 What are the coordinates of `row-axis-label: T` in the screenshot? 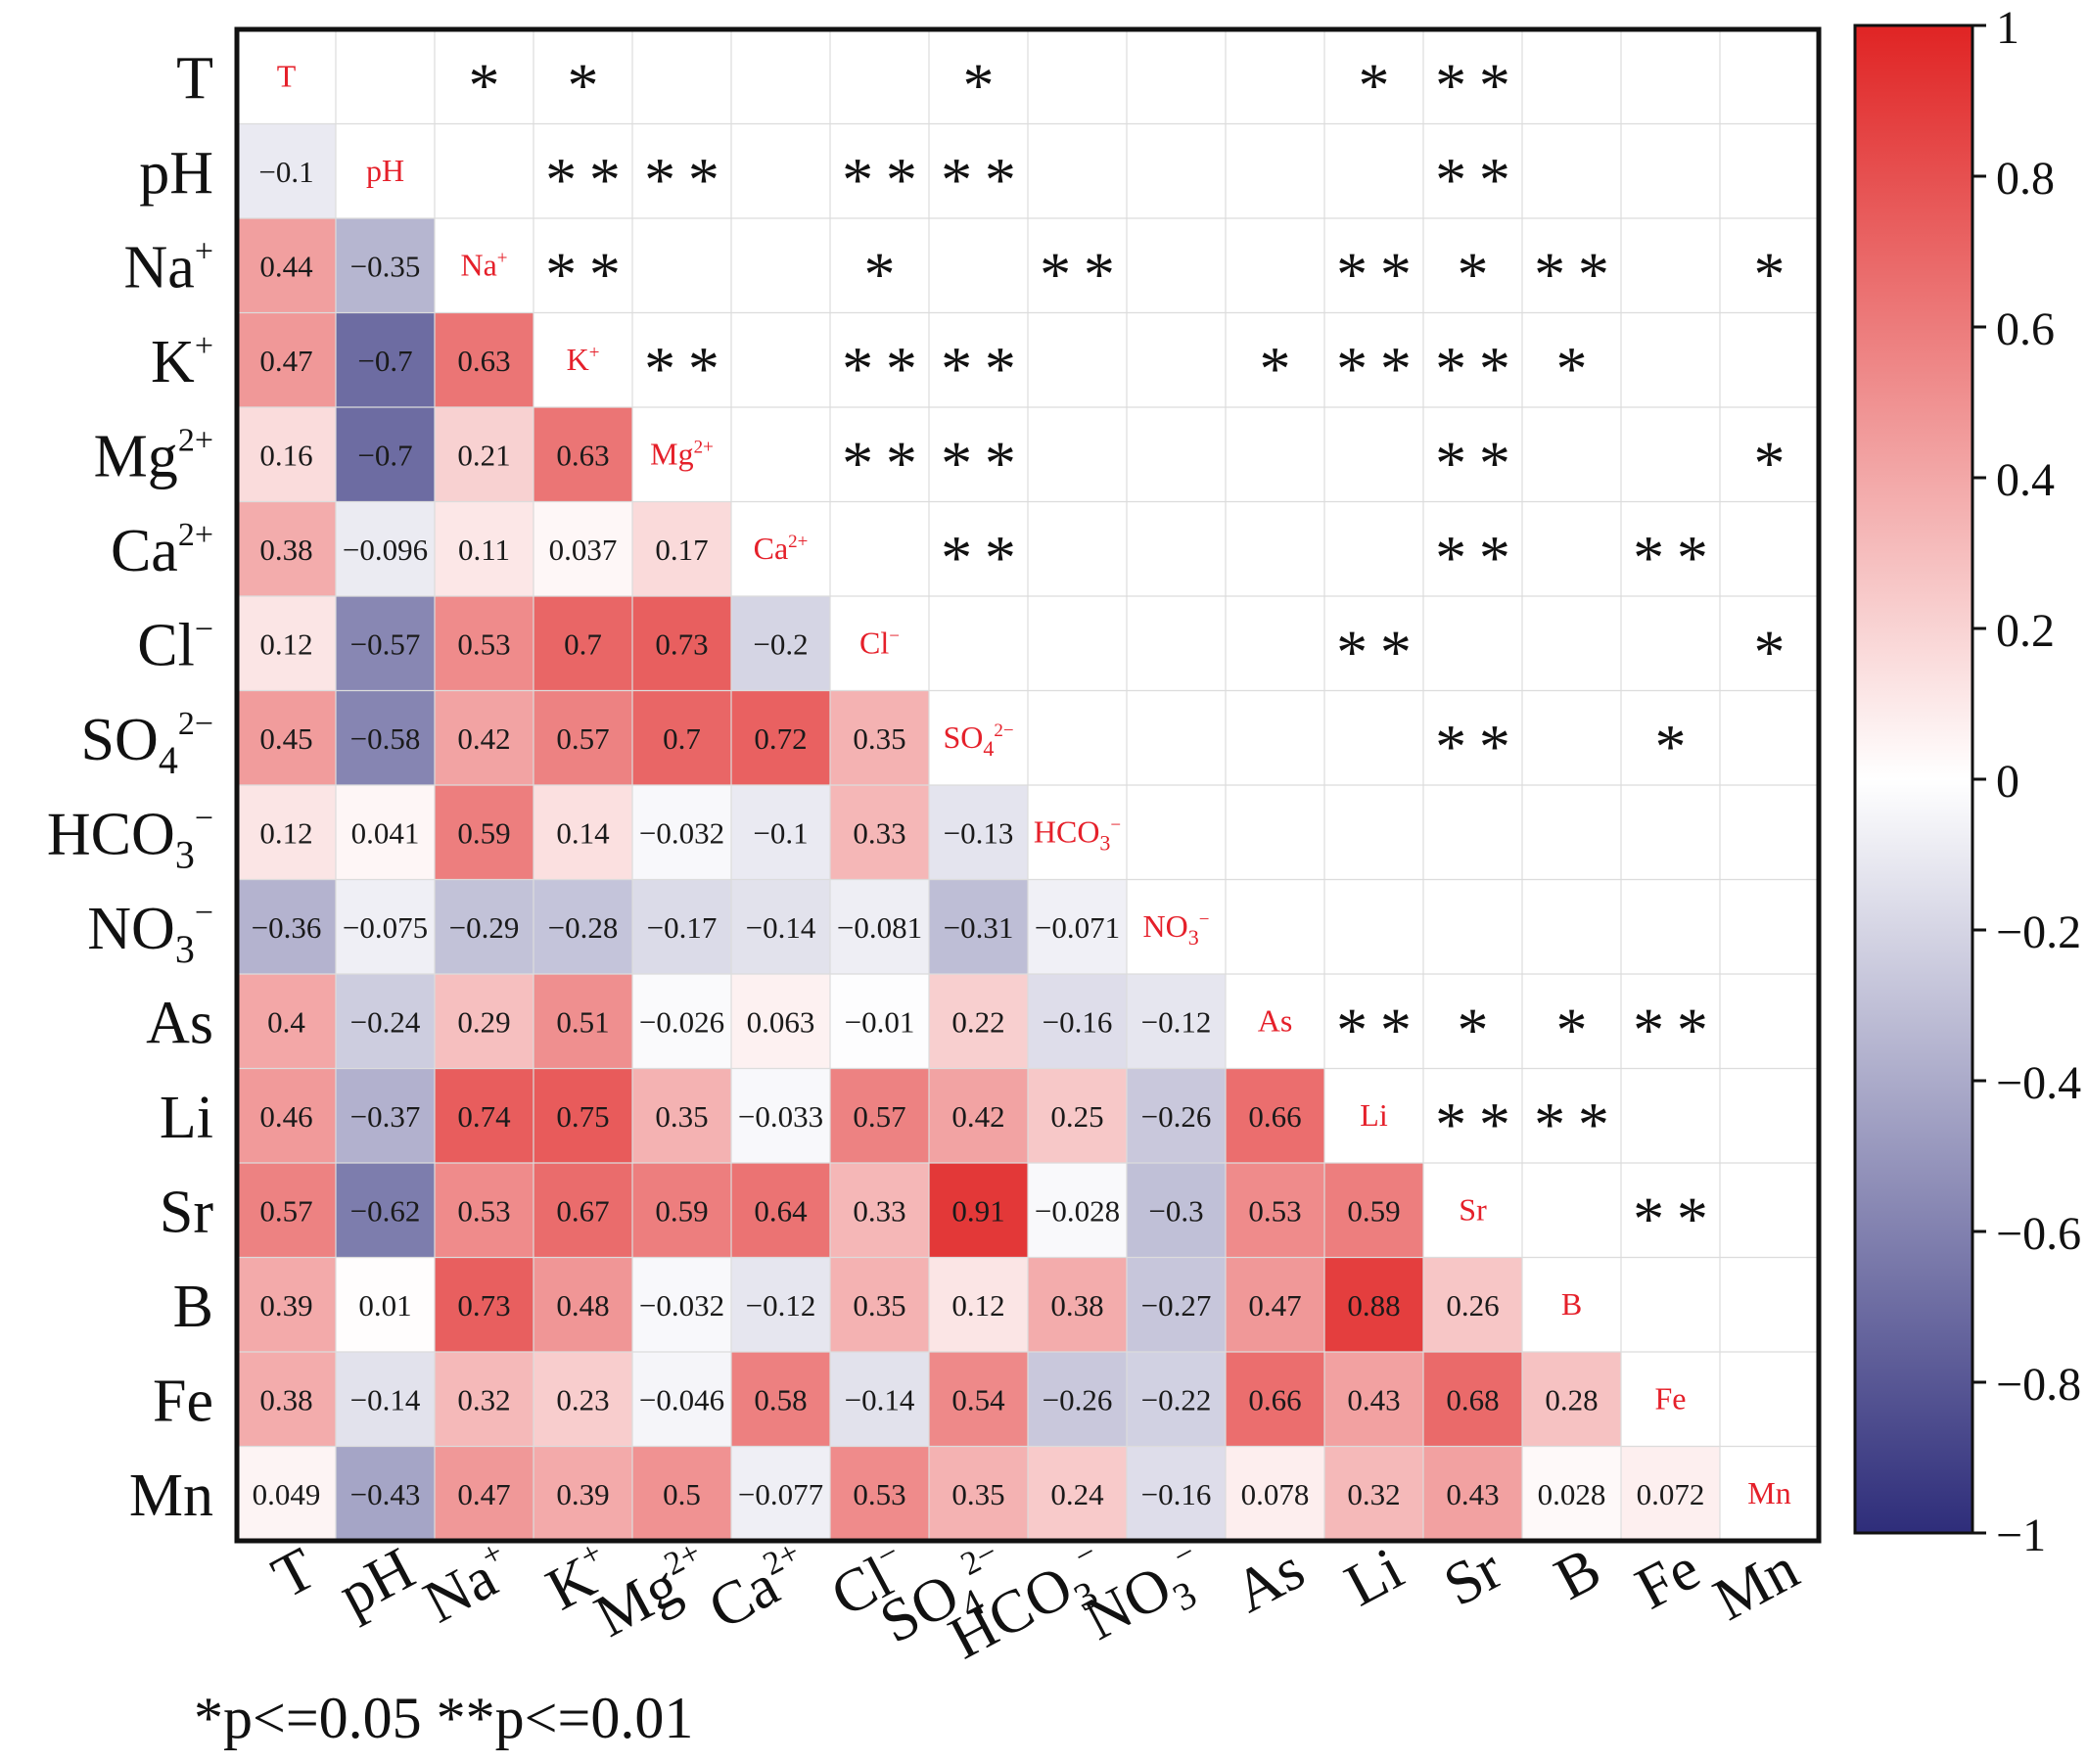 It's located at (194, 78).